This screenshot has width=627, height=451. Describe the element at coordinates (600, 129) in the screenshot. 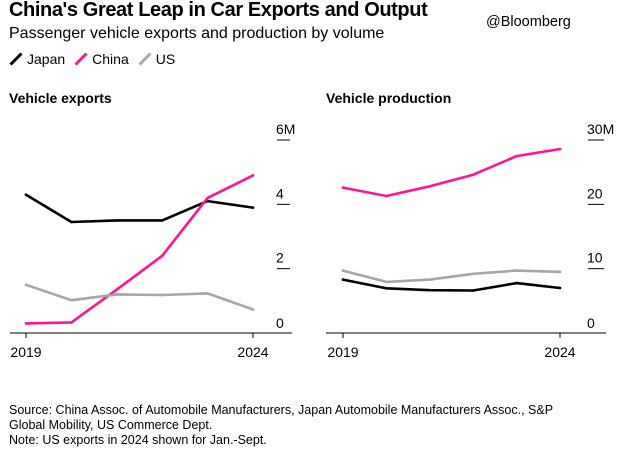

I see `production-ytick-label-3: 30M` at that location.